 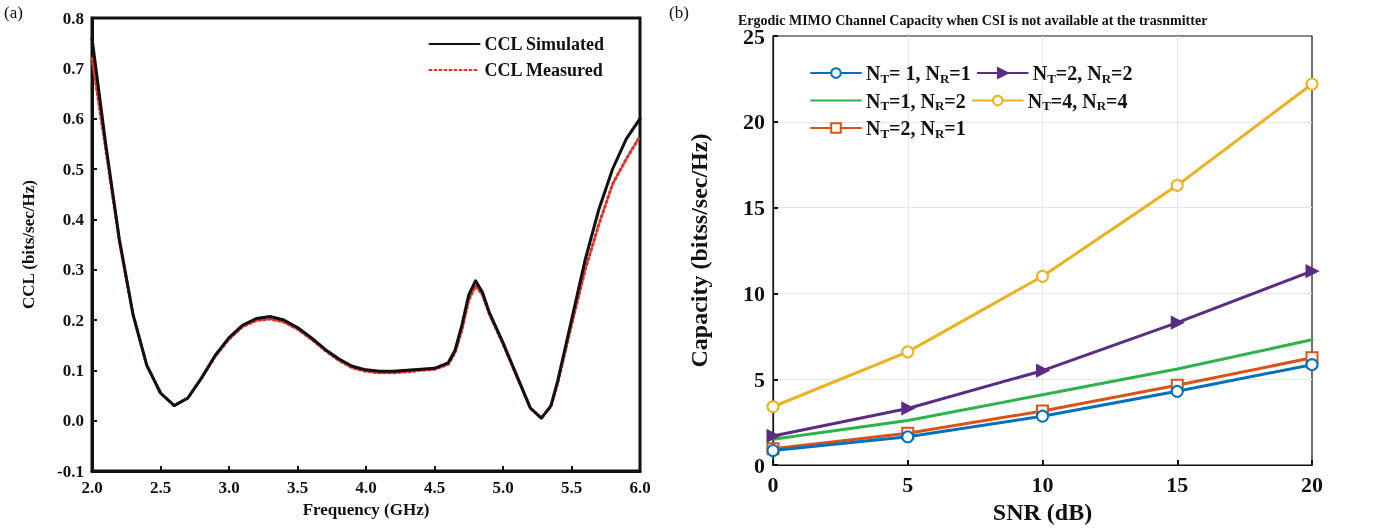 I want to click on y-tick-label: 0.6, so click(x=73, y=119).